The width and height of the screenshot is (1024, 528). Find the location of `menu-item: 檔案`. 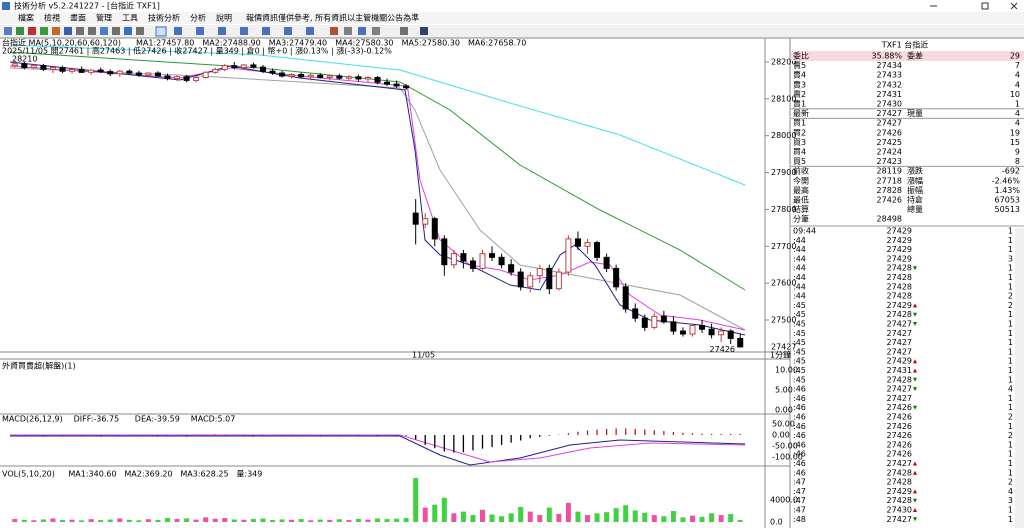

menu-item: 檔案 is located at coordinates (26, 18).